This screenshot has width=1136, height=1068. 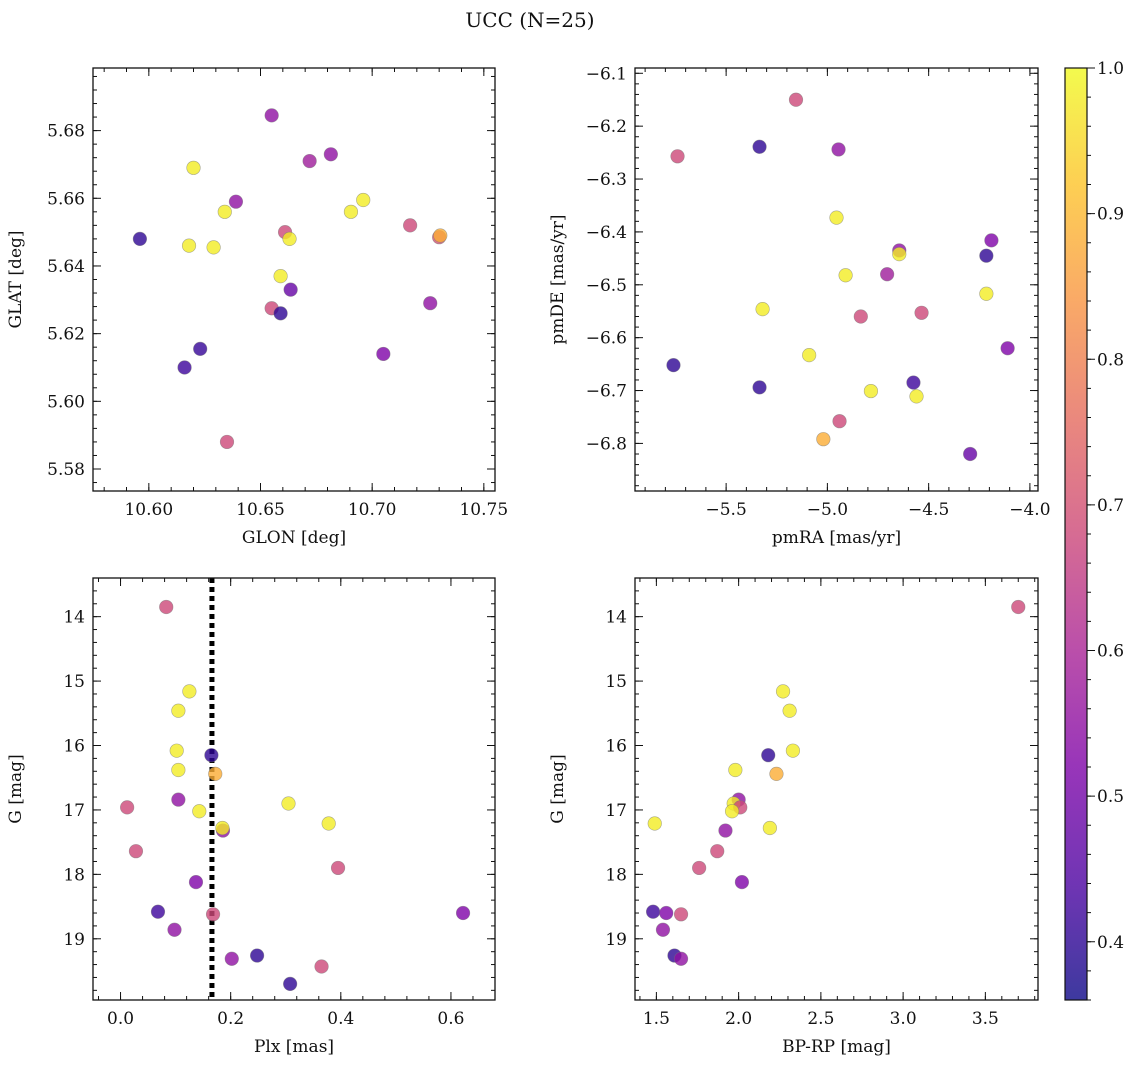 I want to click on x-tick-label: 2.0, so click(x=738, y=1019).